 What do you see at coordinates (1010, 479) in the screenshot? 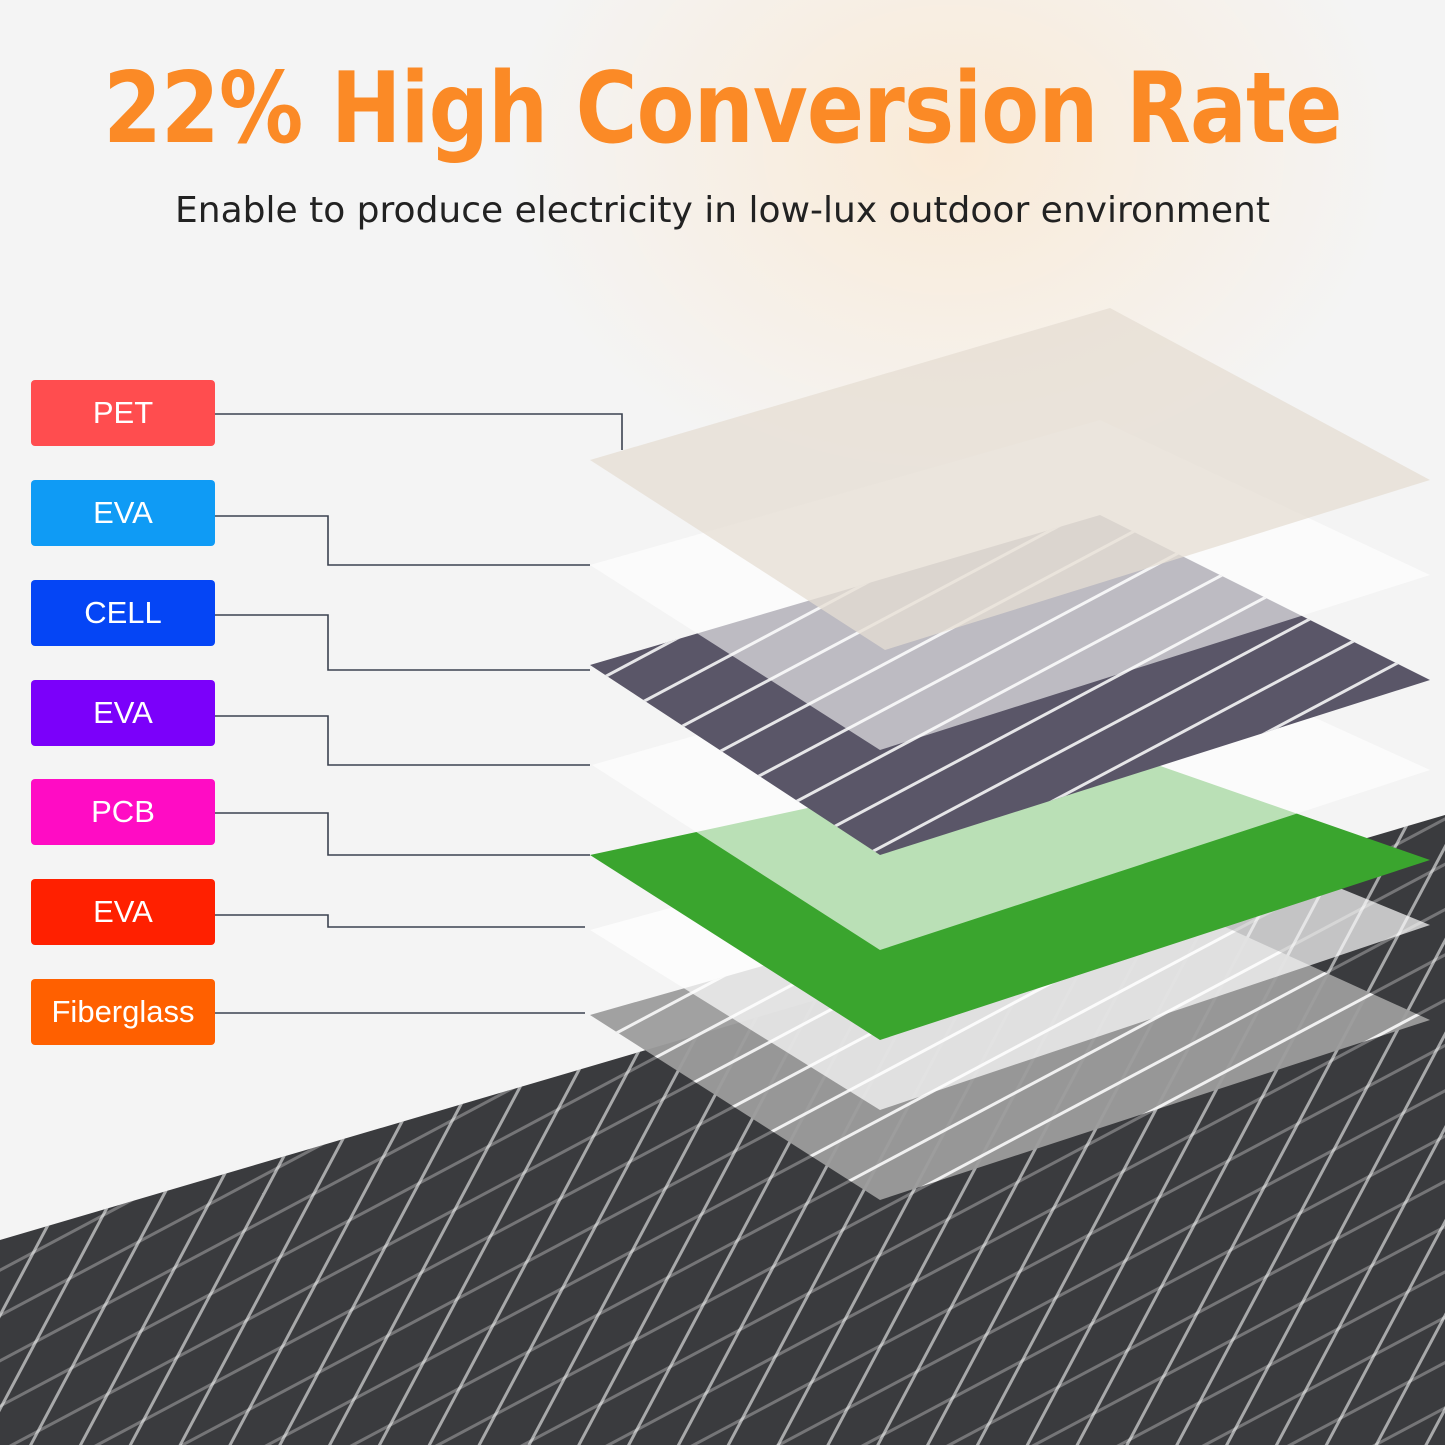
I see `pet-layer` at bounding box center [1010, 479].